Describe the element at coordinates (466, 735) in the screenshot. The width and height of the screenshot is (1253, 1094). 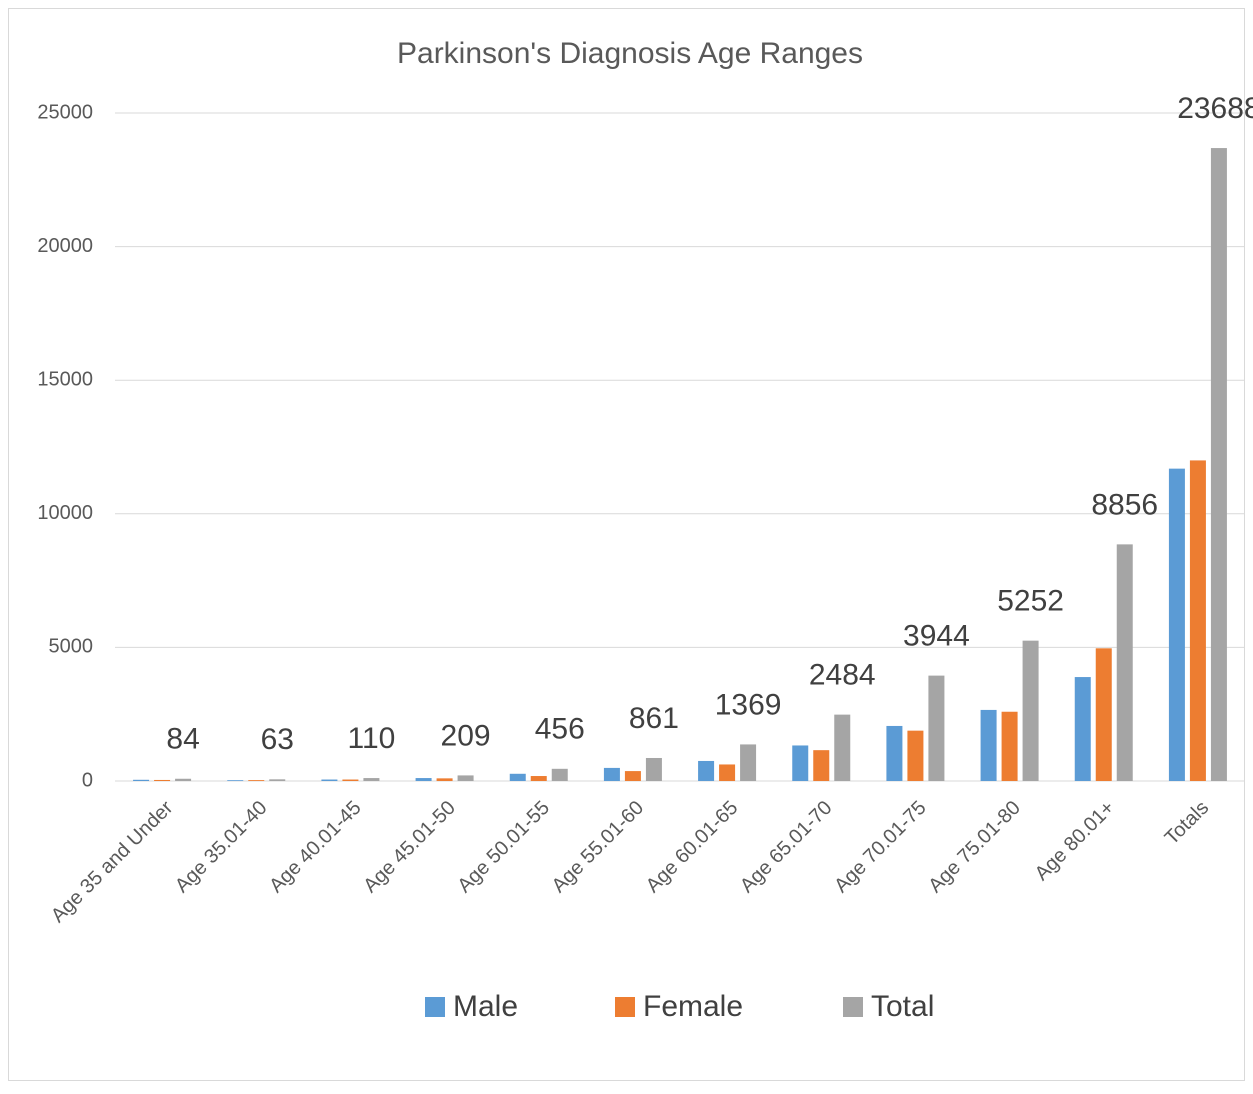
I see `data-label: 209` at that location.